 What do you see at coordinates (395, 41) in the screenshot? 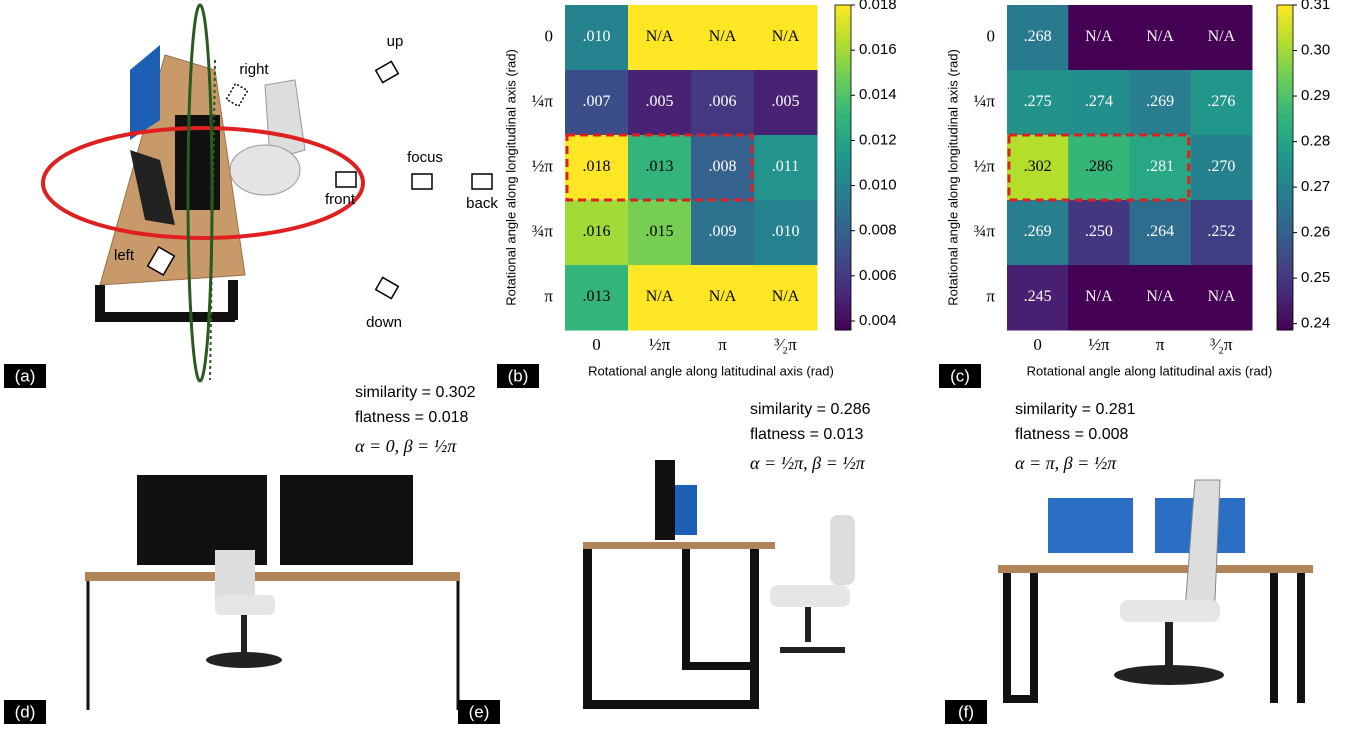
I see `camera-label: up` at bounding box center [395, 41].